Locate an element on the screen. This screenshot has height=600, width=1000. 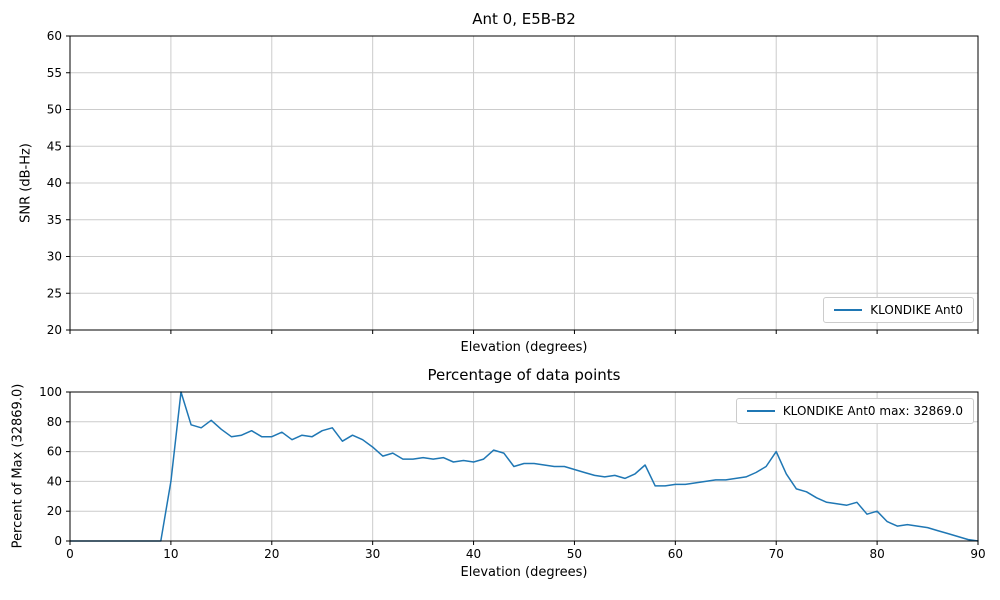
top-chart-xlabel: Elevation (degrees) is located at coordinates (524, 347).